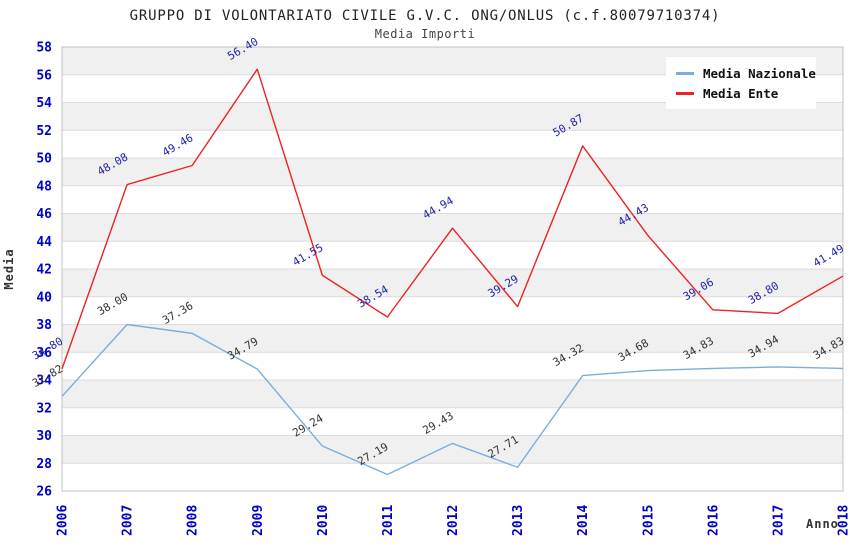  Describe the element at coordinates (44, 242) in the screenshot. I see `y-tick-label: 44` at that location.